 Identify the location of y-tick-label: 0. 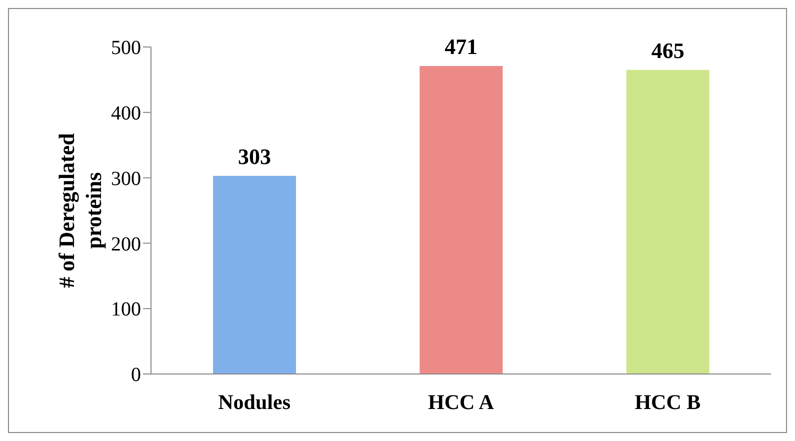
(136, 375).